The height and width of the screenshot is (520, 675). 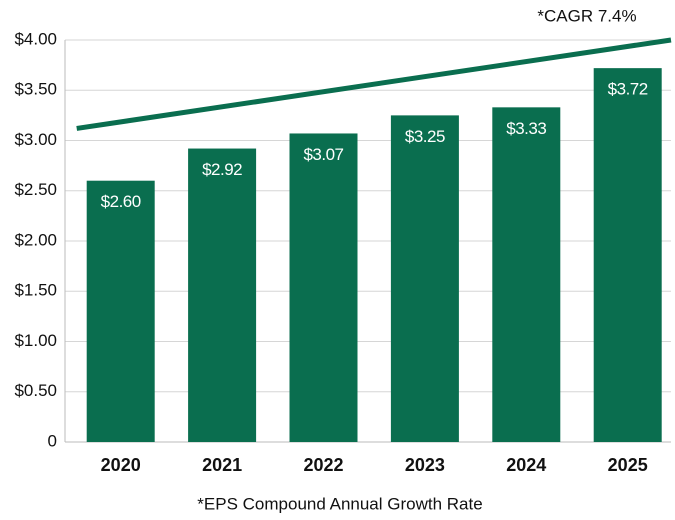 What do you see at coordinates (35, 38) in the screenshot?
I see `y-tick-label: $4.00` at bounding box center [35, 38].